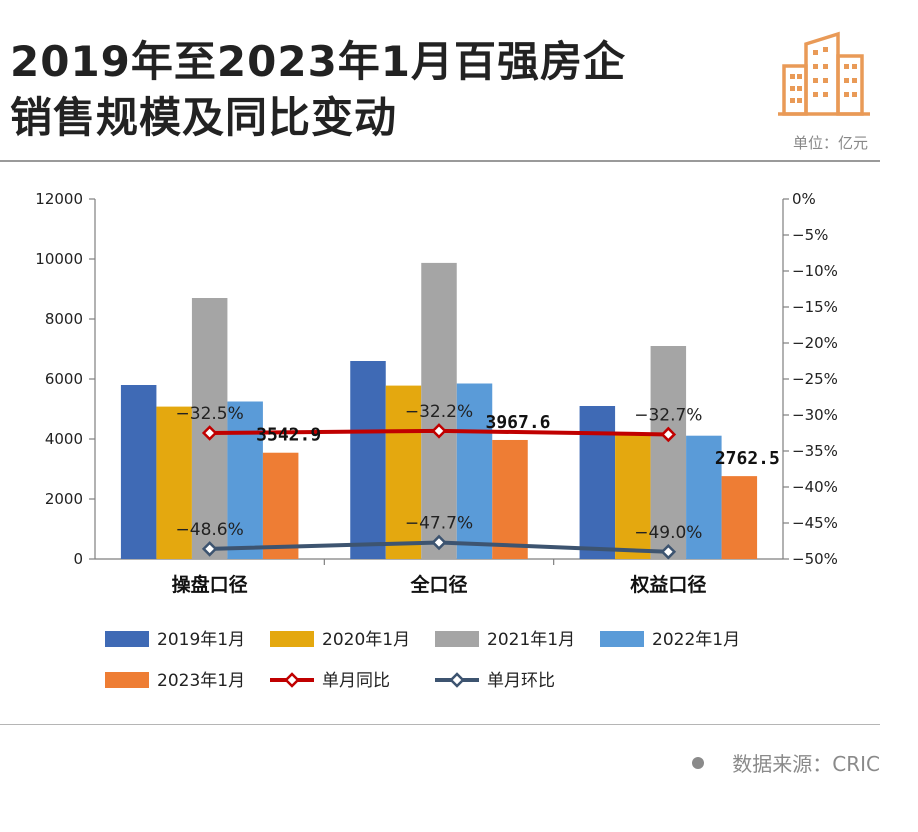 The width and height of the screenshot is (918, 832). I want to click on line-series, so click(439, 491).